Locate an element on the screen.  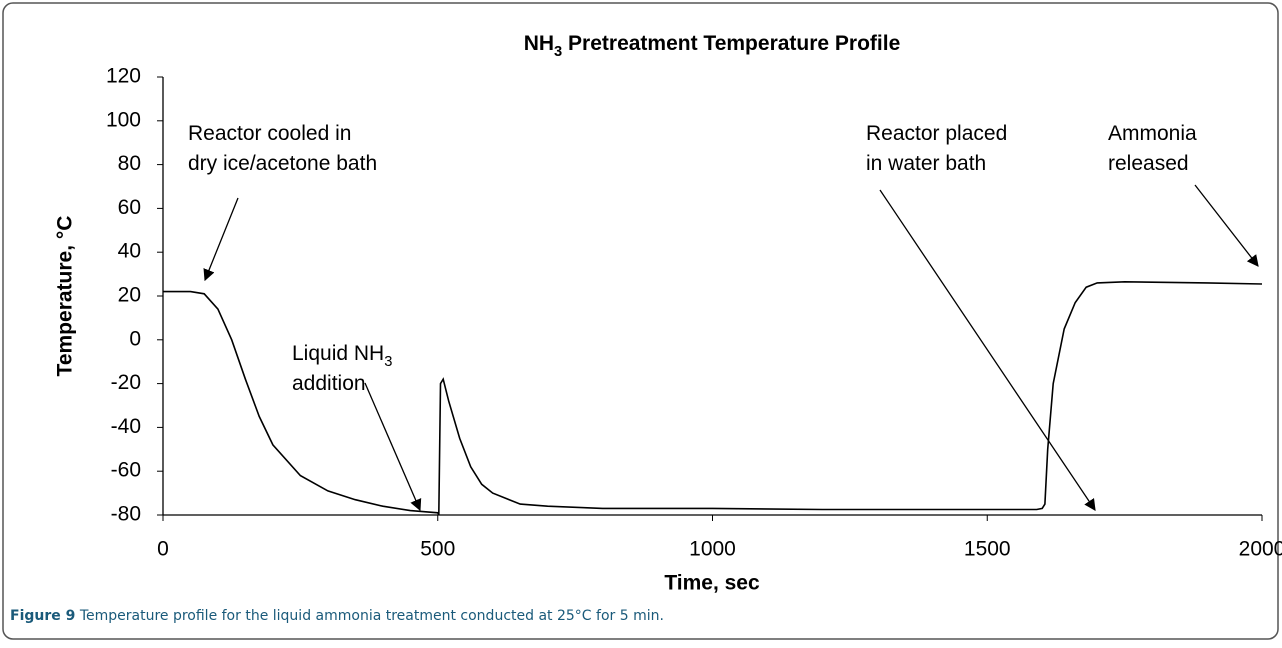
y-tick-label: -40 is located at coordinates (126, 426).